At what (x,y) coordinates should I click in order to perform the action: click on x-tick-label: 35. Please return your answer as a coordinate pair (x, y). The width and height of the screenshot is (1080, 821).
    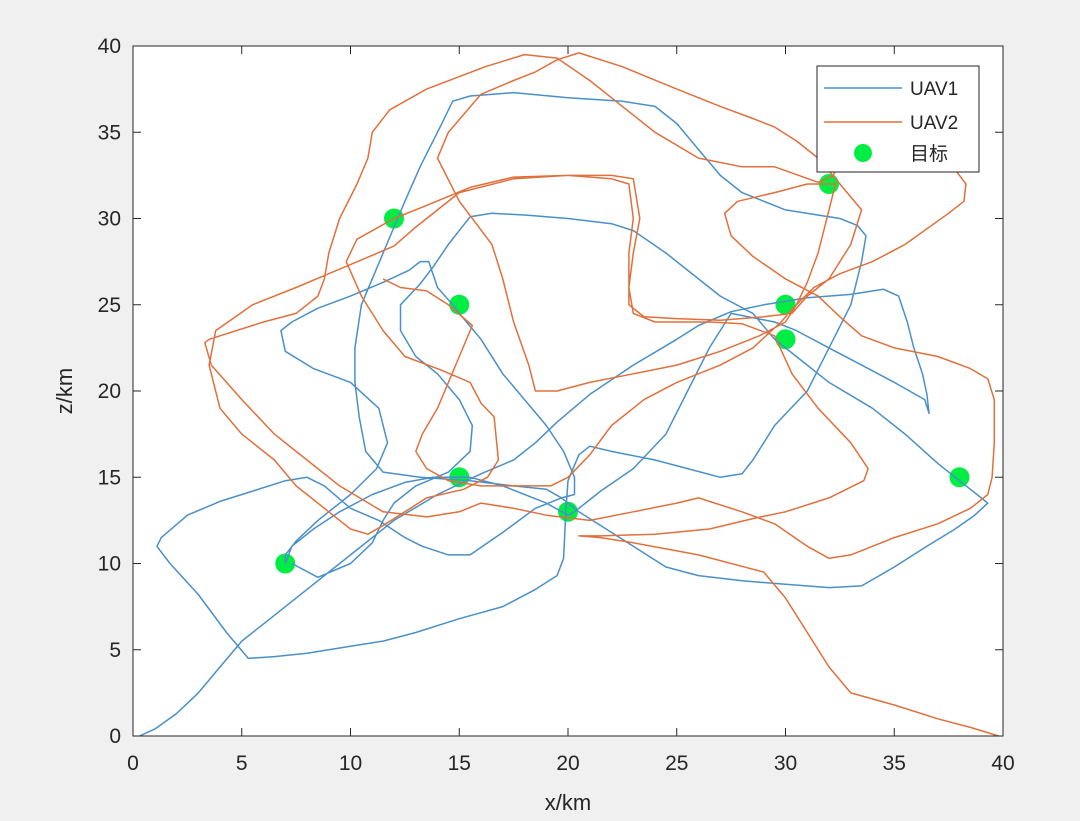
    Looking at the image, I should click on (894, 763).